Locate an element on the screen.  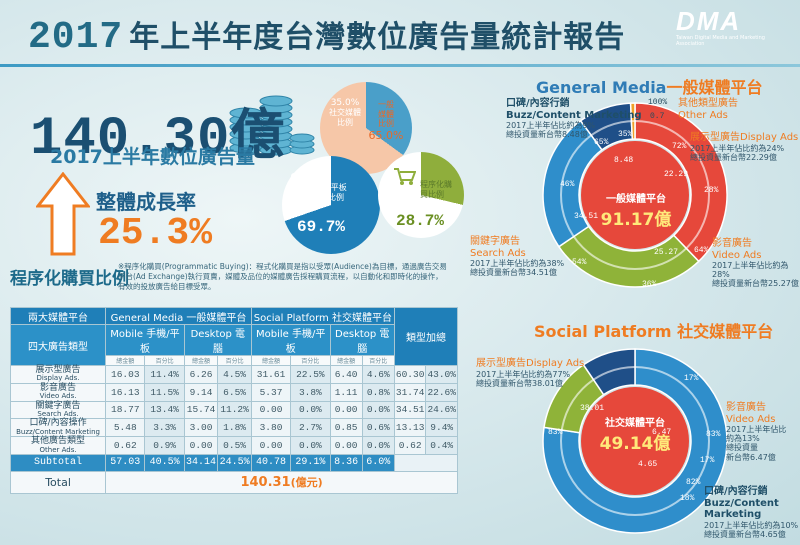
s-video-d3: 總投資量 is located at coordinates (742, 448).